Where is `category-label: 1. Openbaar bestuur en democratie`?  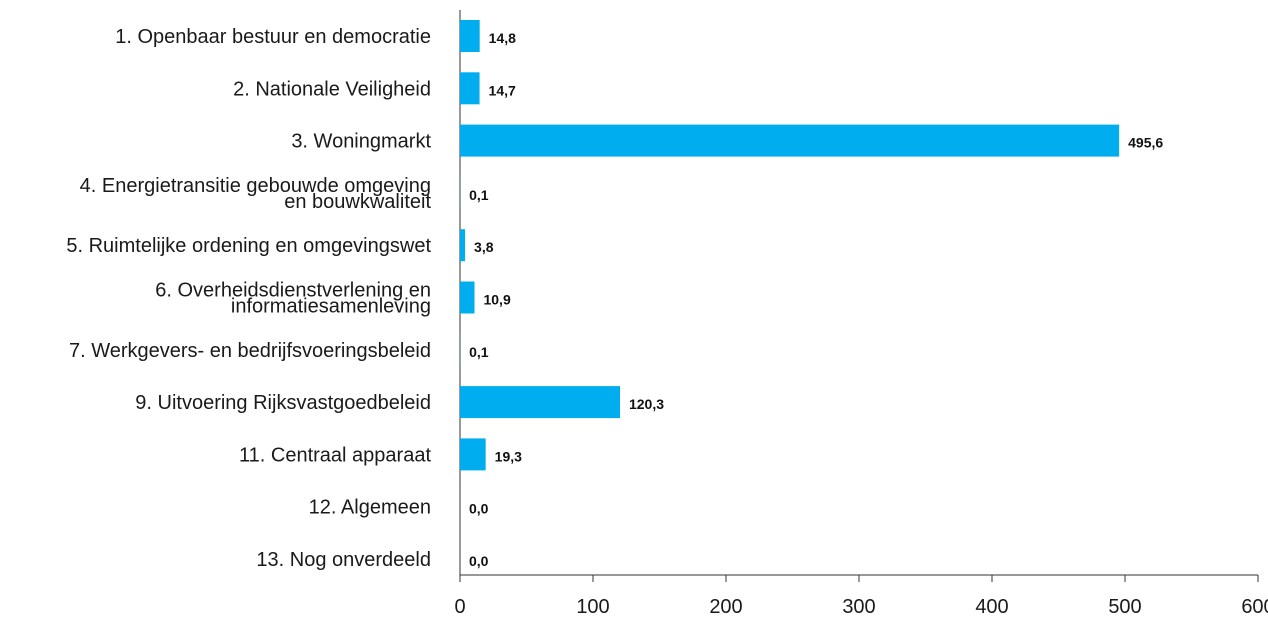
category-label: 1. Openbaar bestuur en democratie is located at coordinates (273, 37).